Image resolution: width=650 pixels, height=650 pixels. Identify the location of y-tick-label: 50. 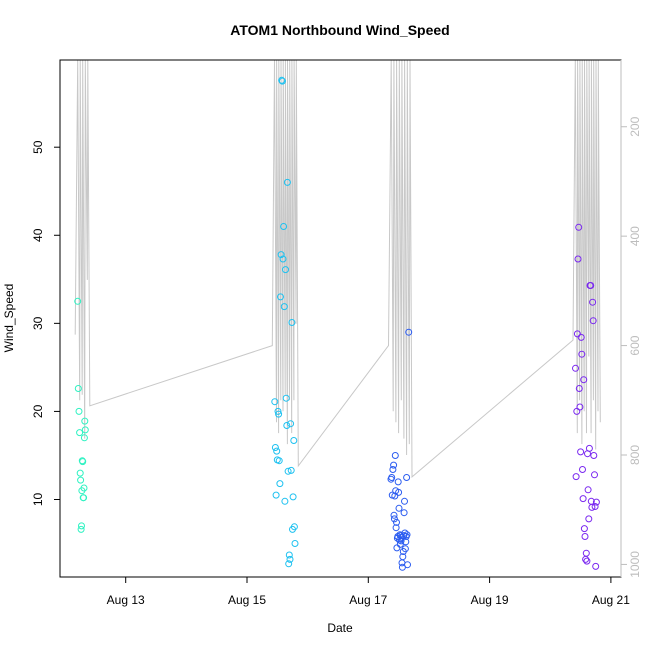
(38, 147).